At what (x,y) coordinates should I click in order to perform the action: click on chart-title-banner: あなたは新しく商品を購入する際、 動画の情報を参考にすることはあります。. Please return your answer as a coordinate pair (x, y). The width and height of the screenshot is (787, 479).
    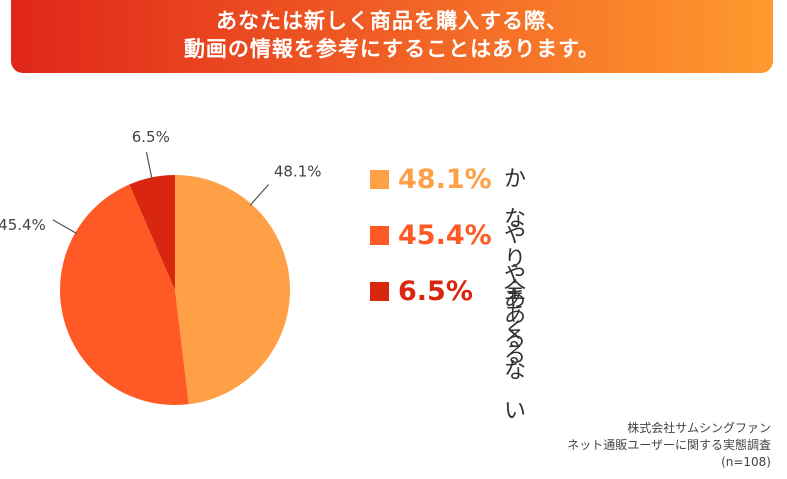
    Looking at the image, I should click on (392, 36).